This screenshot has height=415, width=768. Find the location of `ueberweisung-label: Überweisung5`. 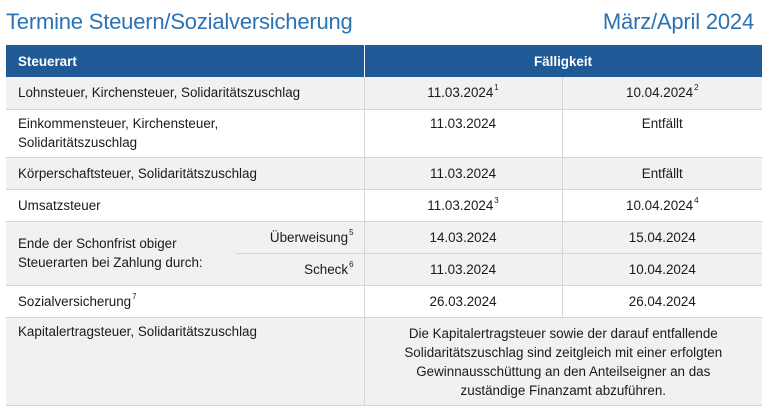

ueberweisung-label: Überweisung5 is located at coordinates (300, 237).